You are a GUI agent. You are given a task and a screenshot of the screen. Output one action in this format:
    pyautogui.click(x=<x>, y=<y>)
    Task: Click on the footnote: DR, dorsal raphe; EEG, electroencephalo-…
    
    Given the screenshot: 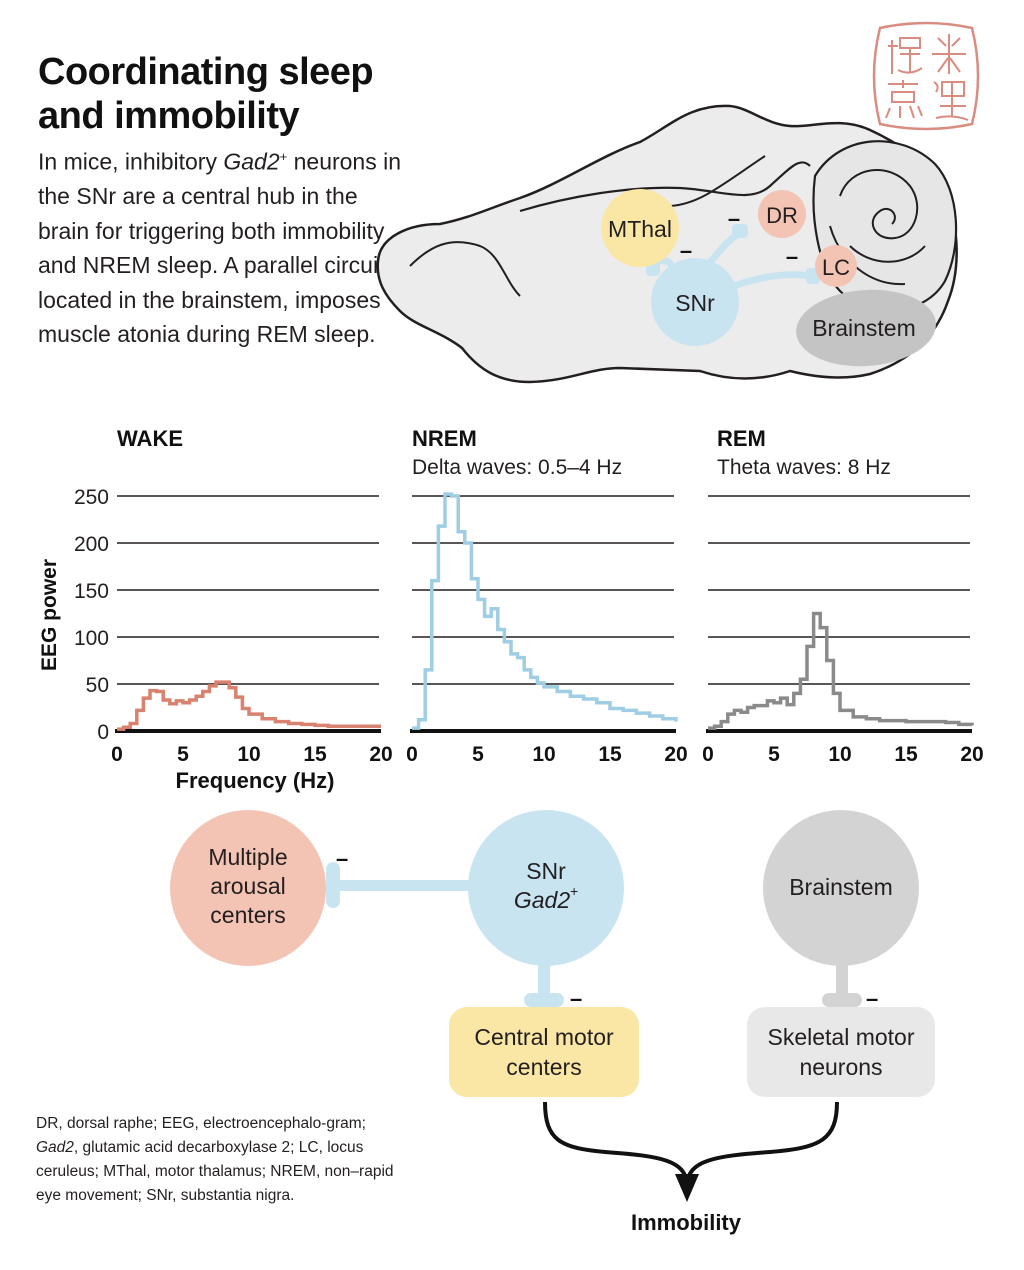 What is the action you would take?
    pyautogui.click(x=216, y=1160)
    